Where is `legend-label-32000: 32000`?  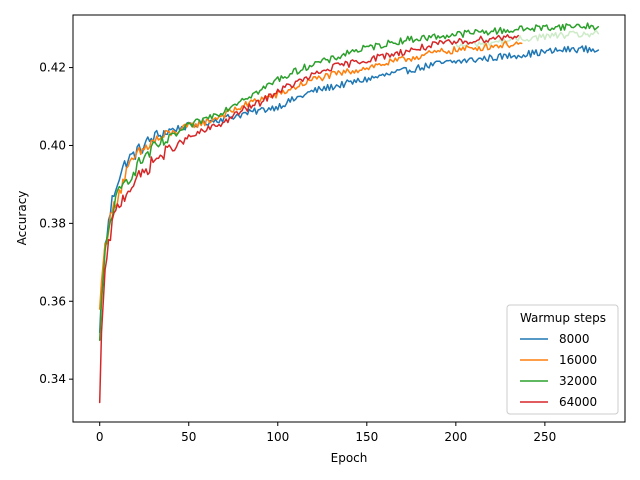
legend-label-32000: 32000 is located at coordinates (578, 381).